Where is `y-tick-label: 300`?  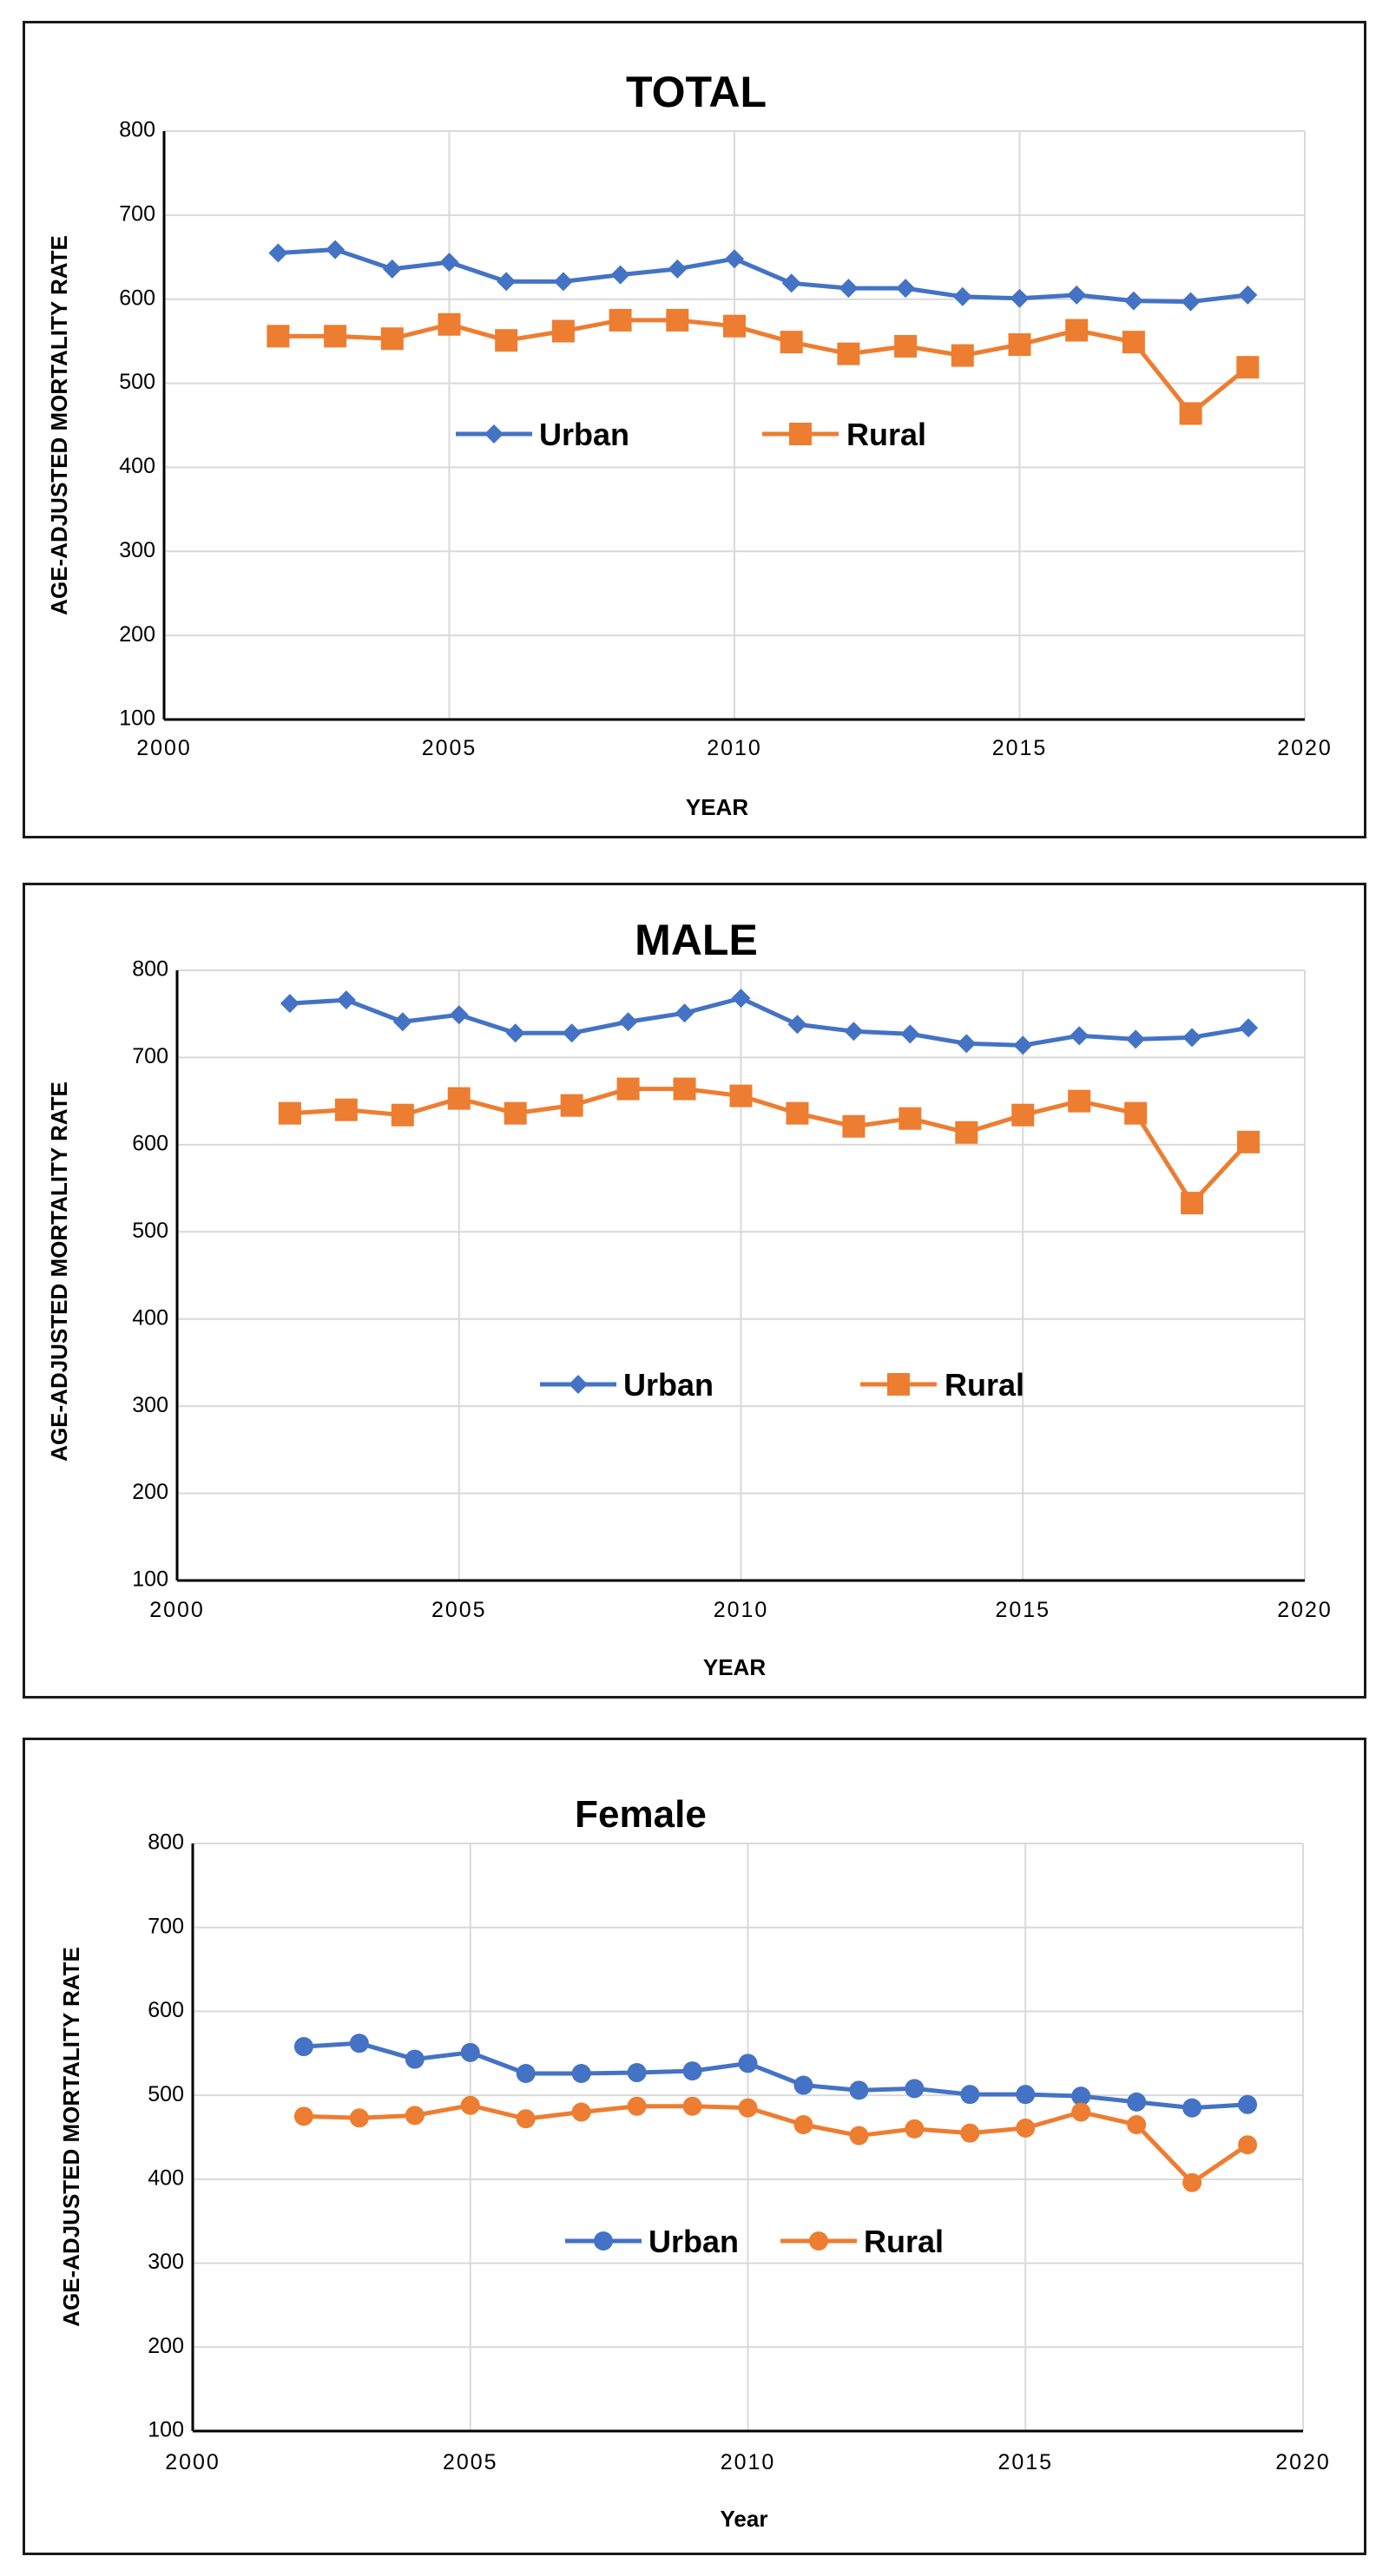 y-tick-label: 300 is located at coordinates (166, 2262).